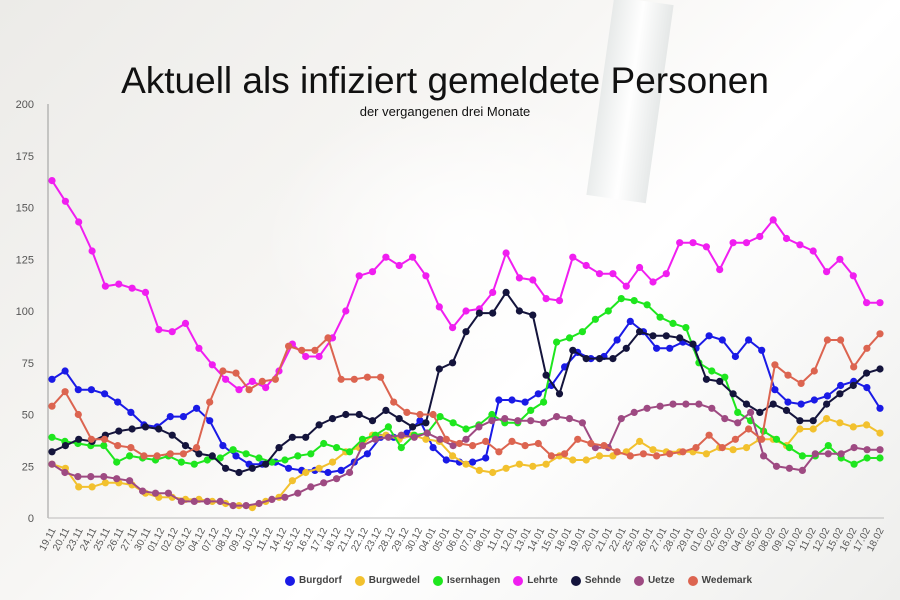 This screenshot has width=900, height=600. What do you see at coordinates (595, 580) in the screenshot?
I see `legend-item-sehnde: Sehnde` at bounding box center [595, 580].